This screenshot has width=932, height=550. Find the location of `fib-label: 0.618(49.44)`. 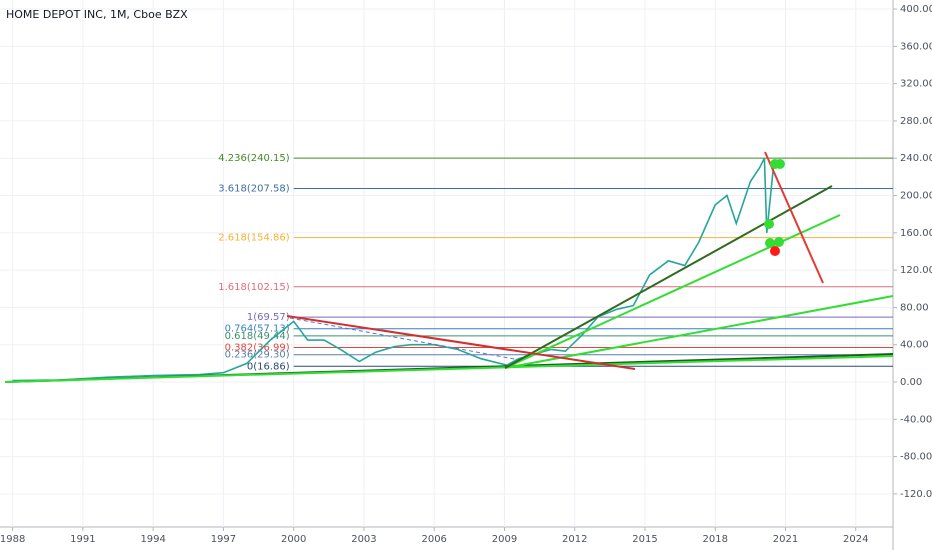

fib-label: 0.618(49.44) is located at coordinates (257, 336).